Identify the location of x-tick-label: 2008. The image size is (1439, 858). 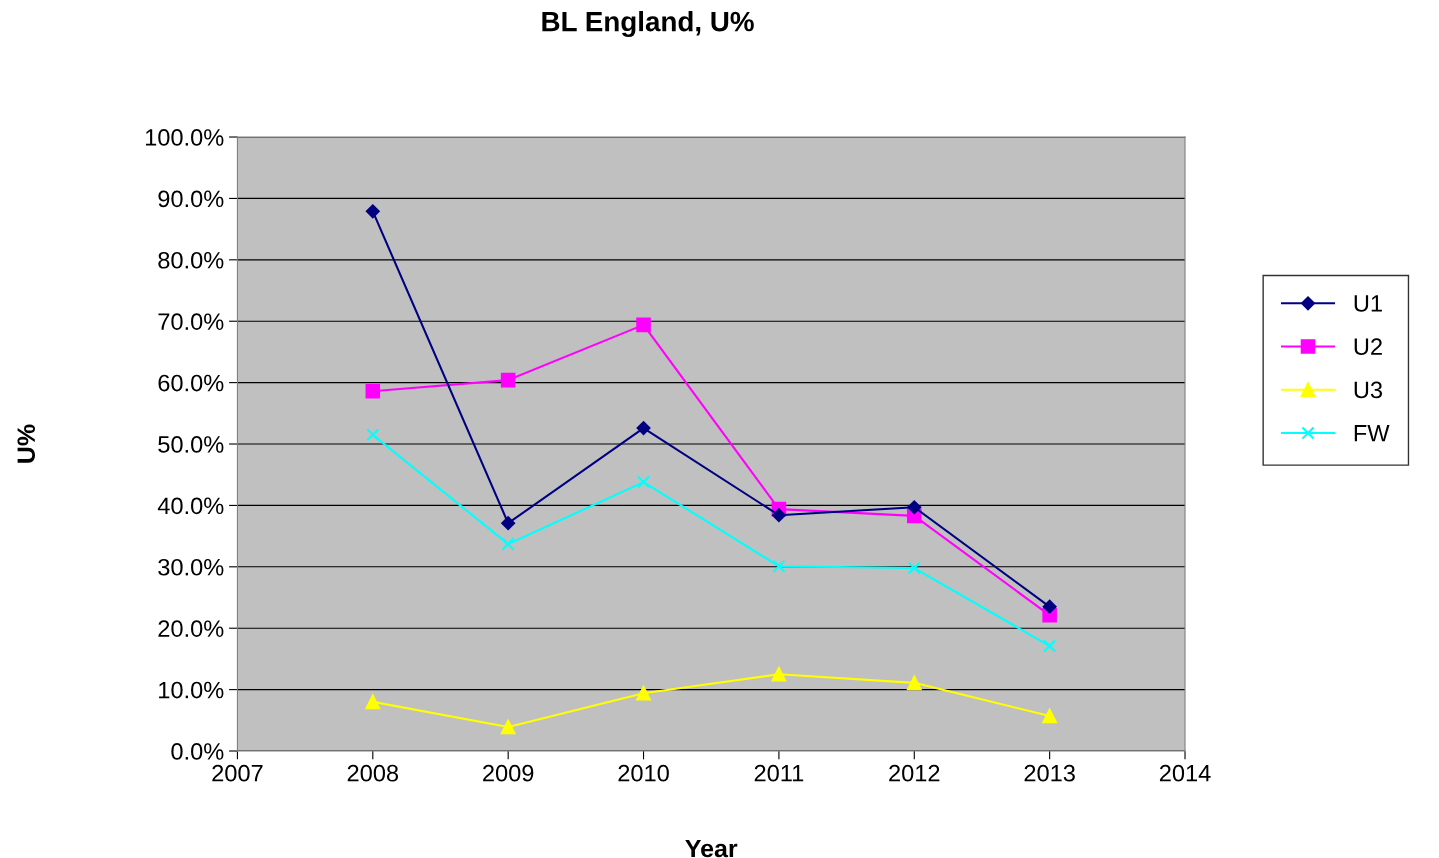
(373, 773).